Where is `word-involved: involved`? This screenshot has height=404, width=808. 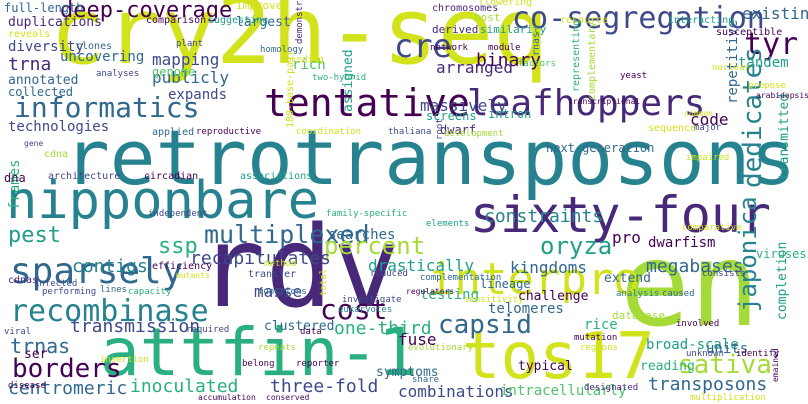
word-involved: involved is located at coordinates (698, 324).